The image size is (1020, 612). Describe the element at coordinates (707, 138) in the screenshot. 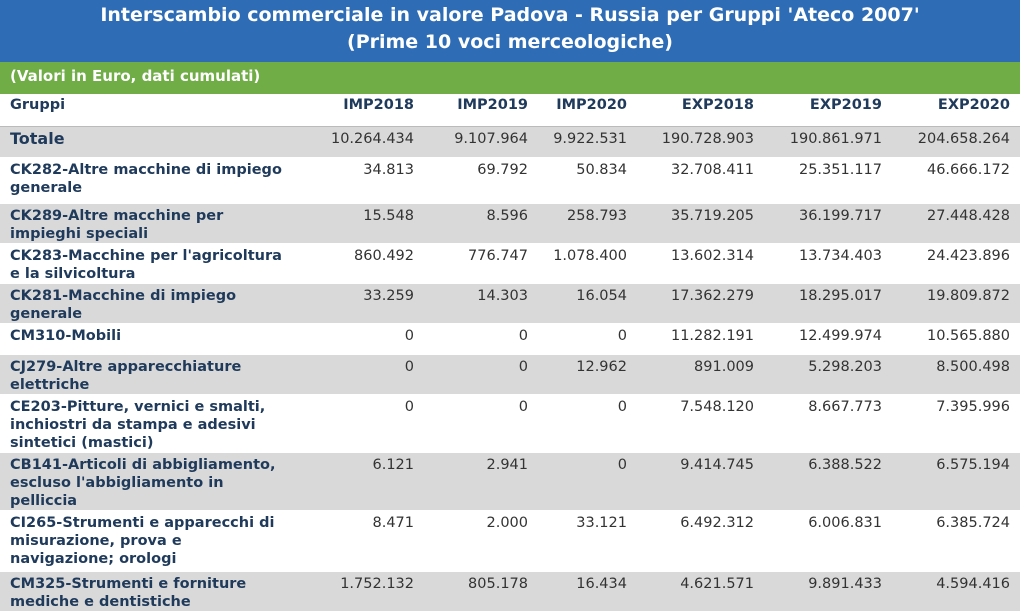

I see `total-cell: 190.728.903` at that location.